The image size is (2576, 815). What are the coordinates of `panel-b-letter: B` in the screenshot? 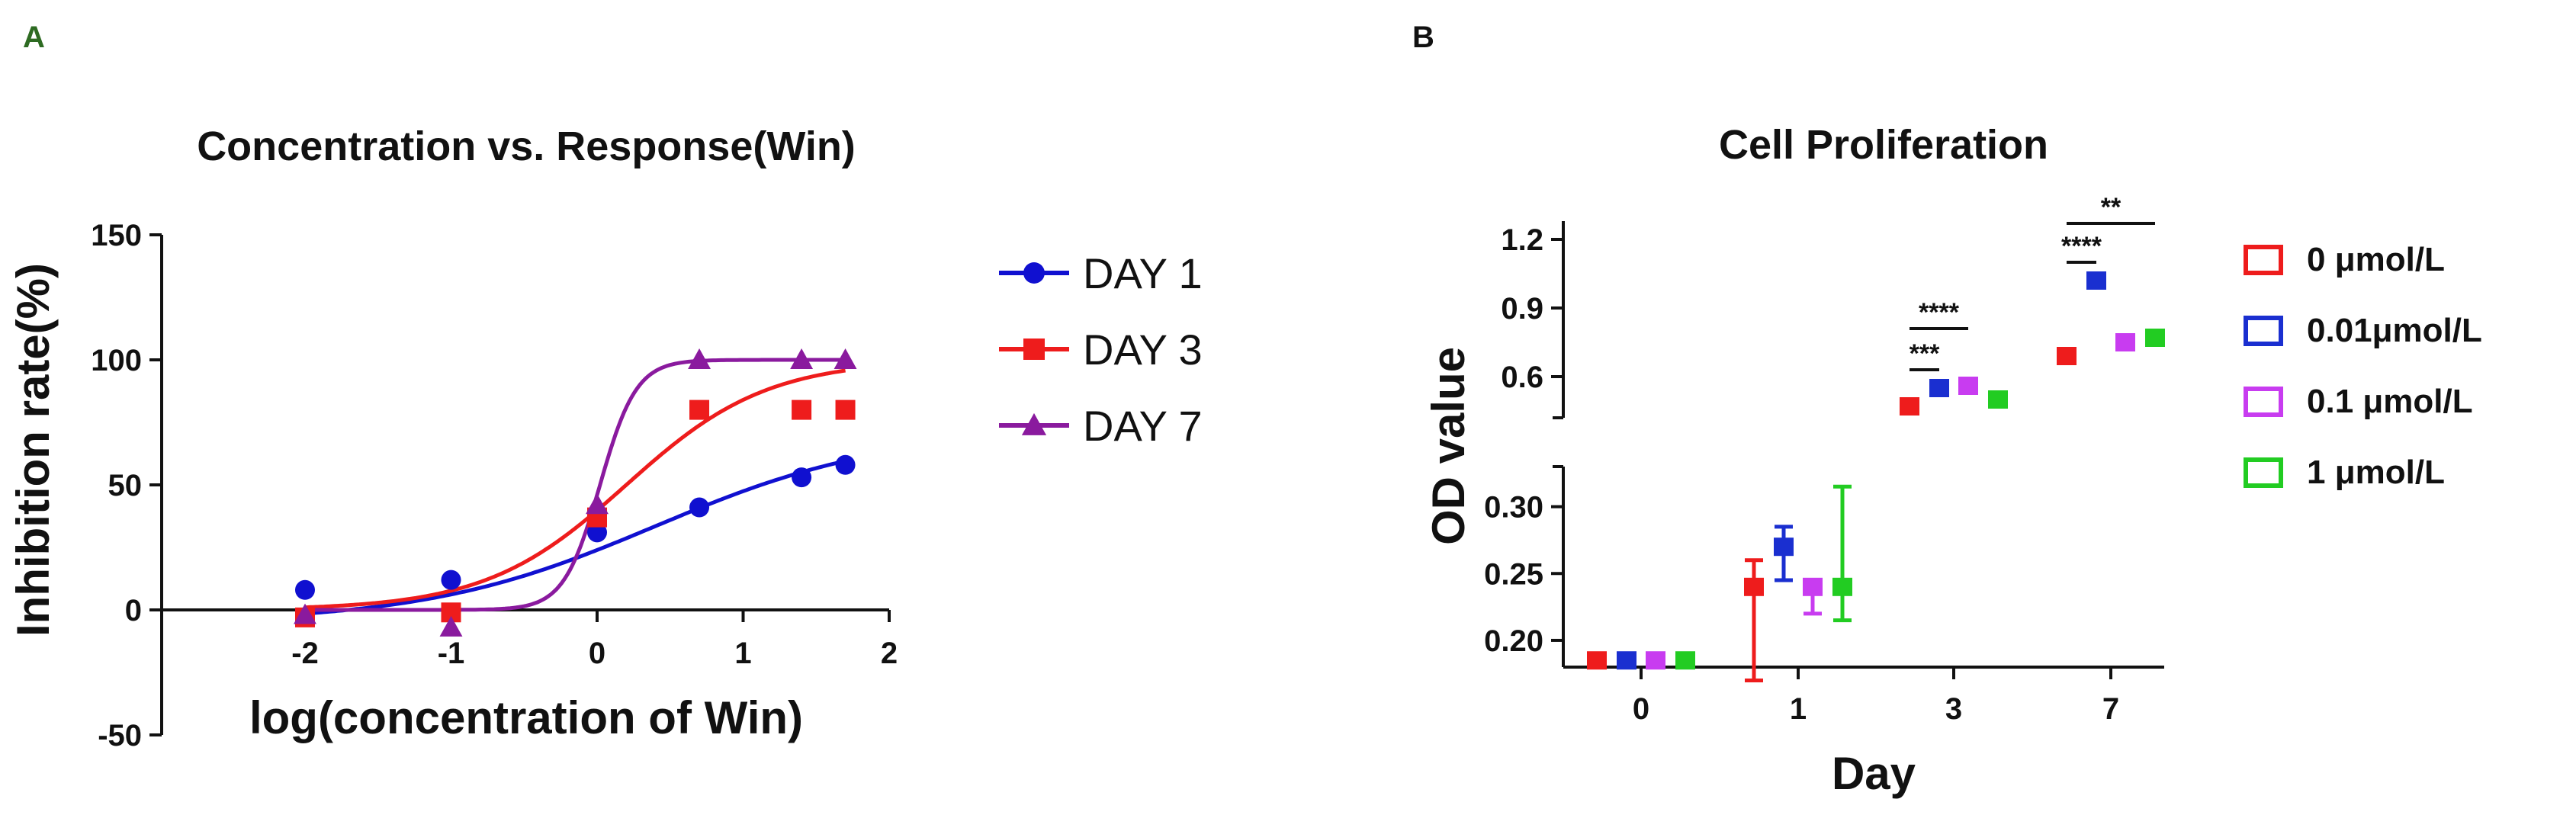 It's located at (1423, 37).